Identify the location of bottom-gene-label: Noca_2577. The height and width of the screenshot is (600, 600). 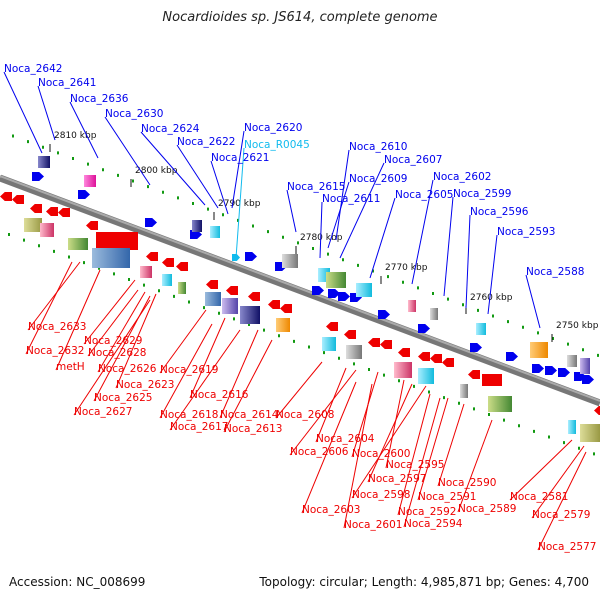
(567, 547).